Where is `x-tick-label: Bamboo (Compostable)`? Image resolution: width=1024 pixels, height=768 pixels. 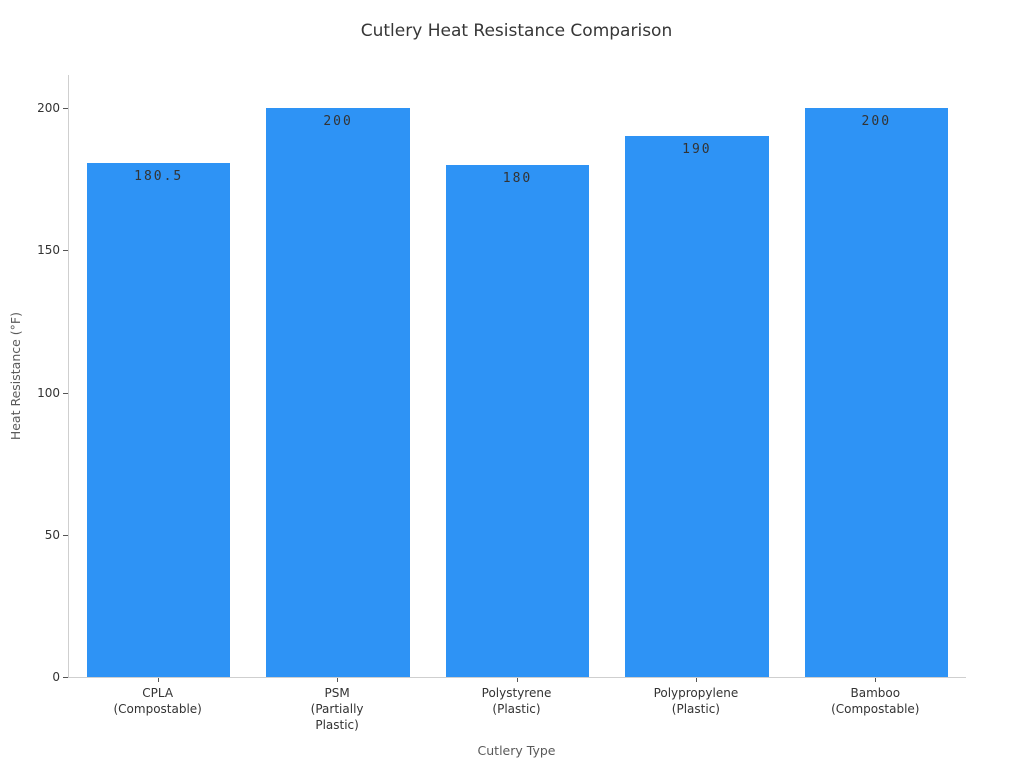
x-tick-label: Bamboo (Compostable) is located at coordinates (875, 701).